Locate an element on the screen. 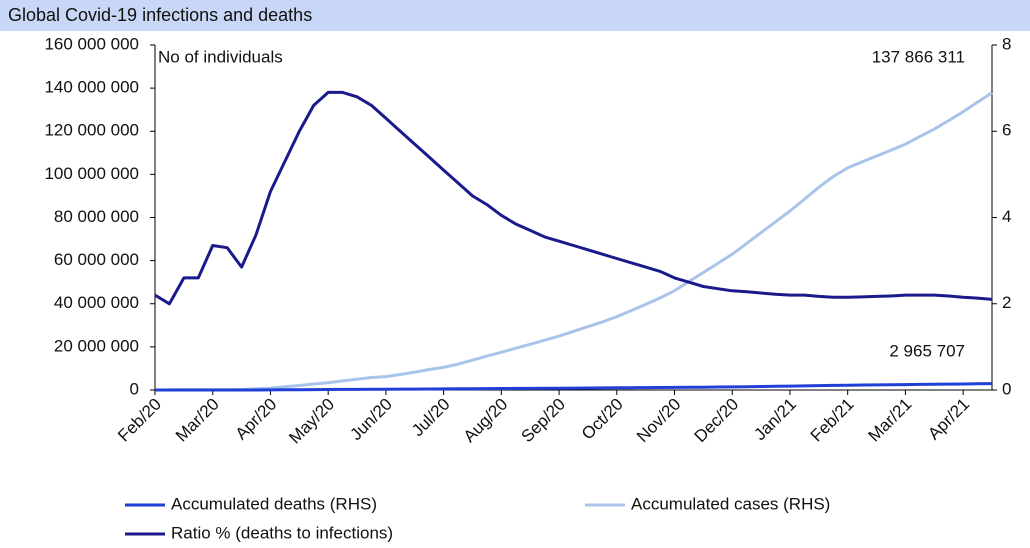  y-tick-label: 100 000 000 is located at coordinates (91, 173).